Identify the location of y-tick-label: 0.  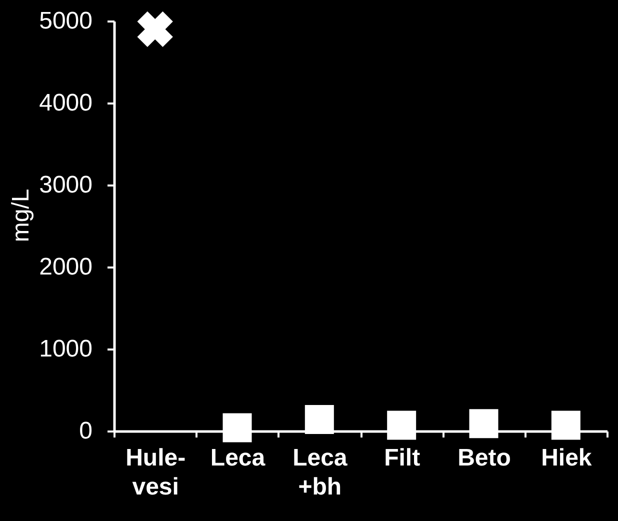
(85, 431).